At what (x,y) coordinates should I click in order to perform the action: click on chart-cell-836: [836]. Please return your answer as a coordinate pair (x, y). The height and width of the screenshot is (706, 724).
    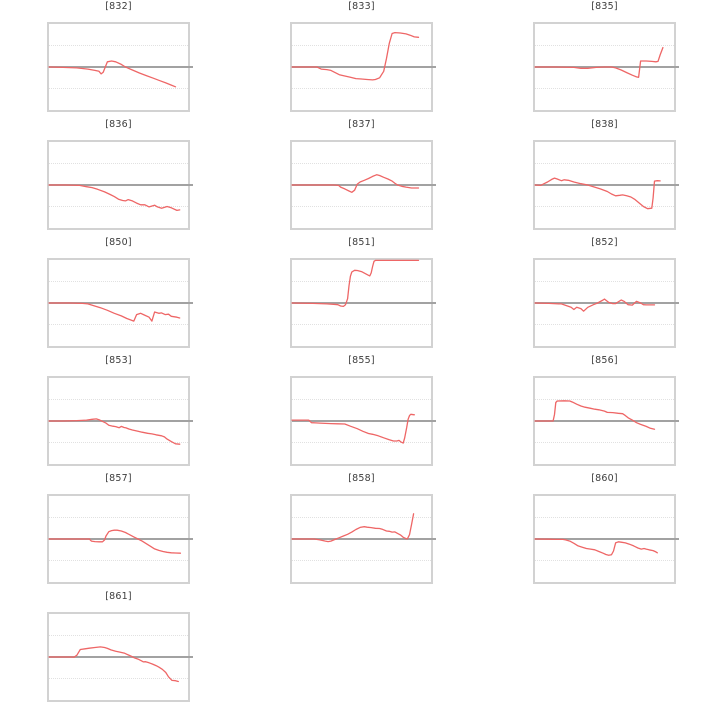
    Looking at the image, I should click on (120, 175).